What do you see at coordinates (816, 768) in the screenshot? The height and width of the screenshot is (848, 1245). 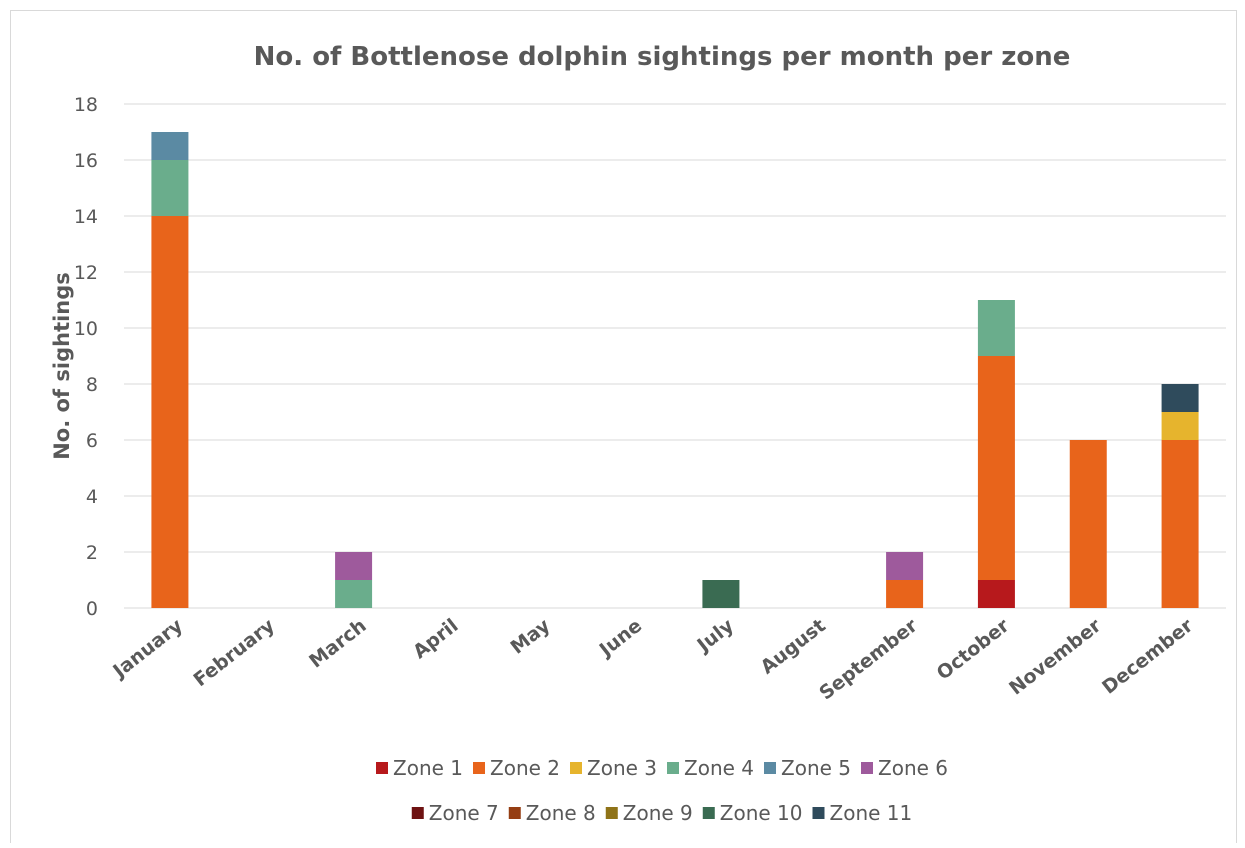 I see `legend-label: Zone 5` at bounding box center [816, 768].